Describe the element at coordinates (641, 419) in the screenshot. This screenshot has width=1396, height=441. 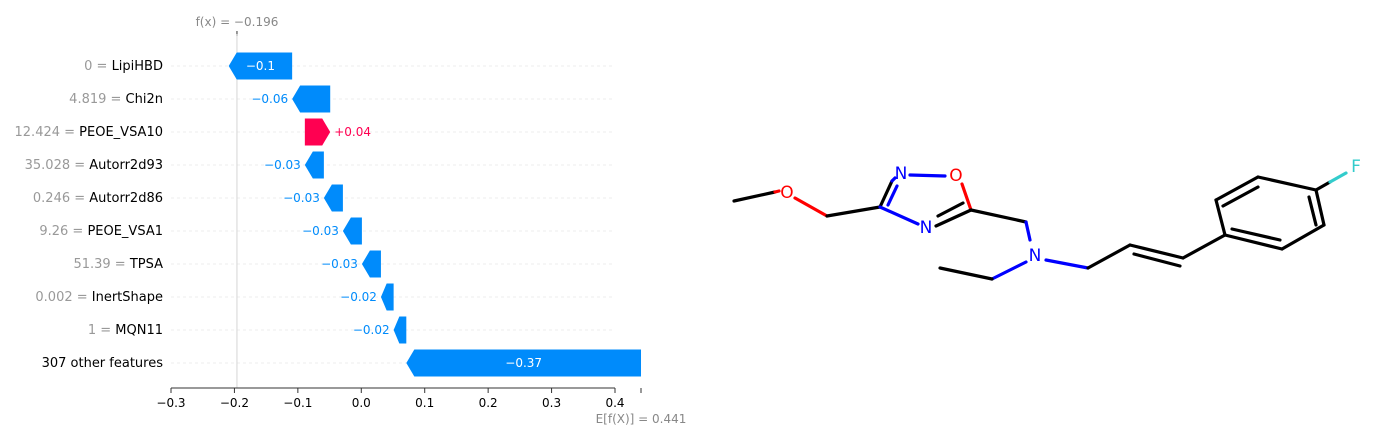
I see `expected-value-label: E[f(X)] = 0.441` at that location.